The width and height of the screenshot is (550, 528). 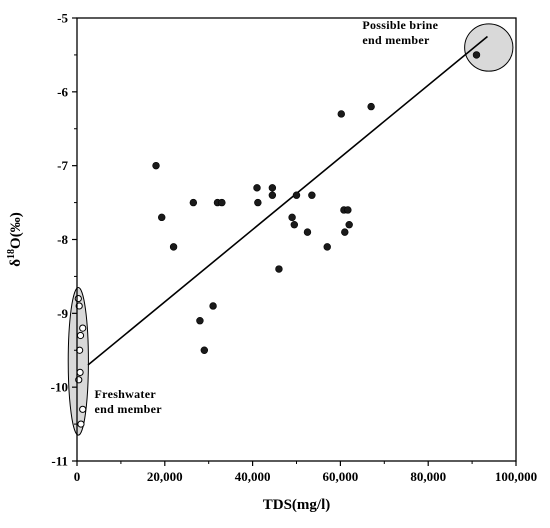 I want to click on annotation-1-line-0: Freshwater, so click(x=126, y=394).